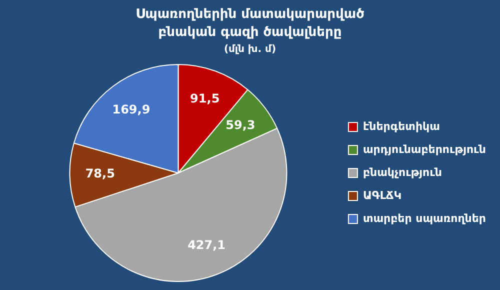 This screenshot has width=500, height=290. Describe the element at coordinates (424, 218) in the screenshot. I see `legend-label: տարբեր սպառողներ` at that location.